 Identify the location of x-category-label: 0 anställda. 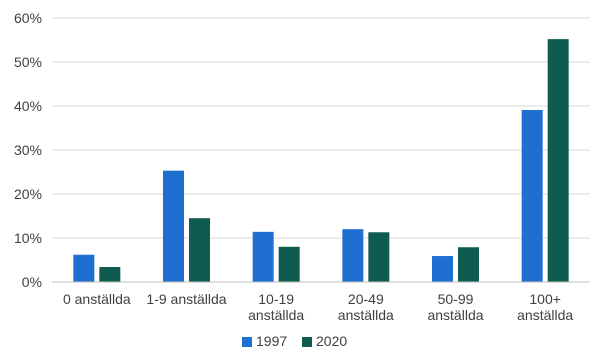
(97, 299).